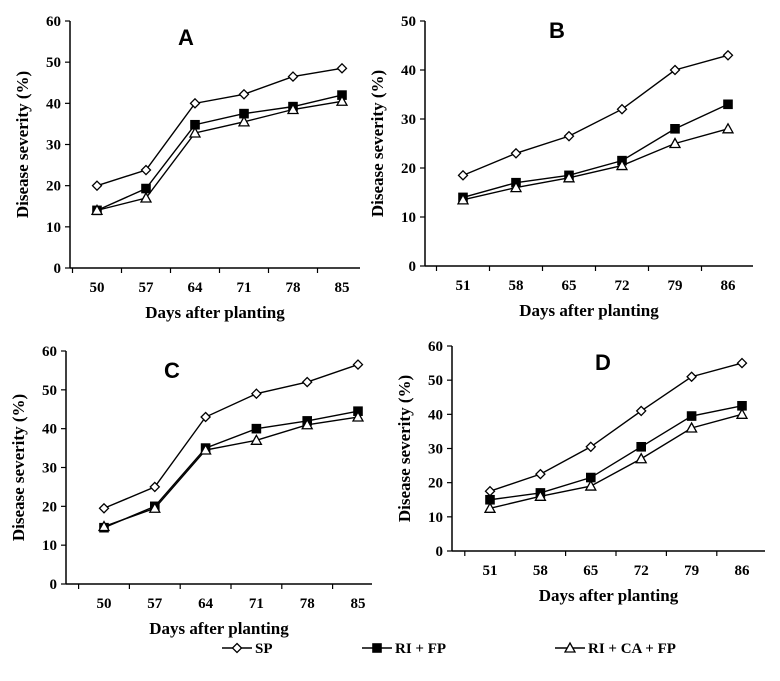 This screenshot has height=681, width=780. I want to click on x-tick-label: 64, so click(196, 288).